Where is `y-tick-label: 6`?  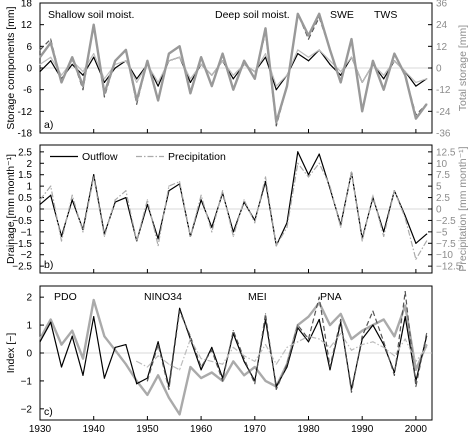 y-tick-label: 6 is located at coordinates (29, 47).